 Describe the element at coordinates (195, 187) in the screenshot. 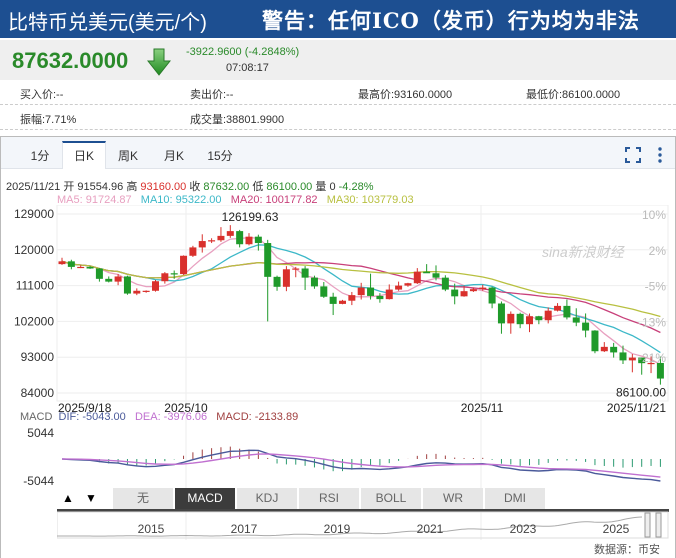

I see `close-label: 收` at that location.